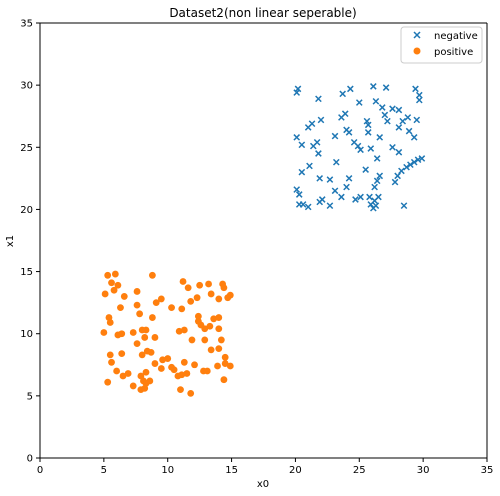  Describe the element at coordinates (30, 396) in the screenshot. I see `y-tick-label: 5` at that location.